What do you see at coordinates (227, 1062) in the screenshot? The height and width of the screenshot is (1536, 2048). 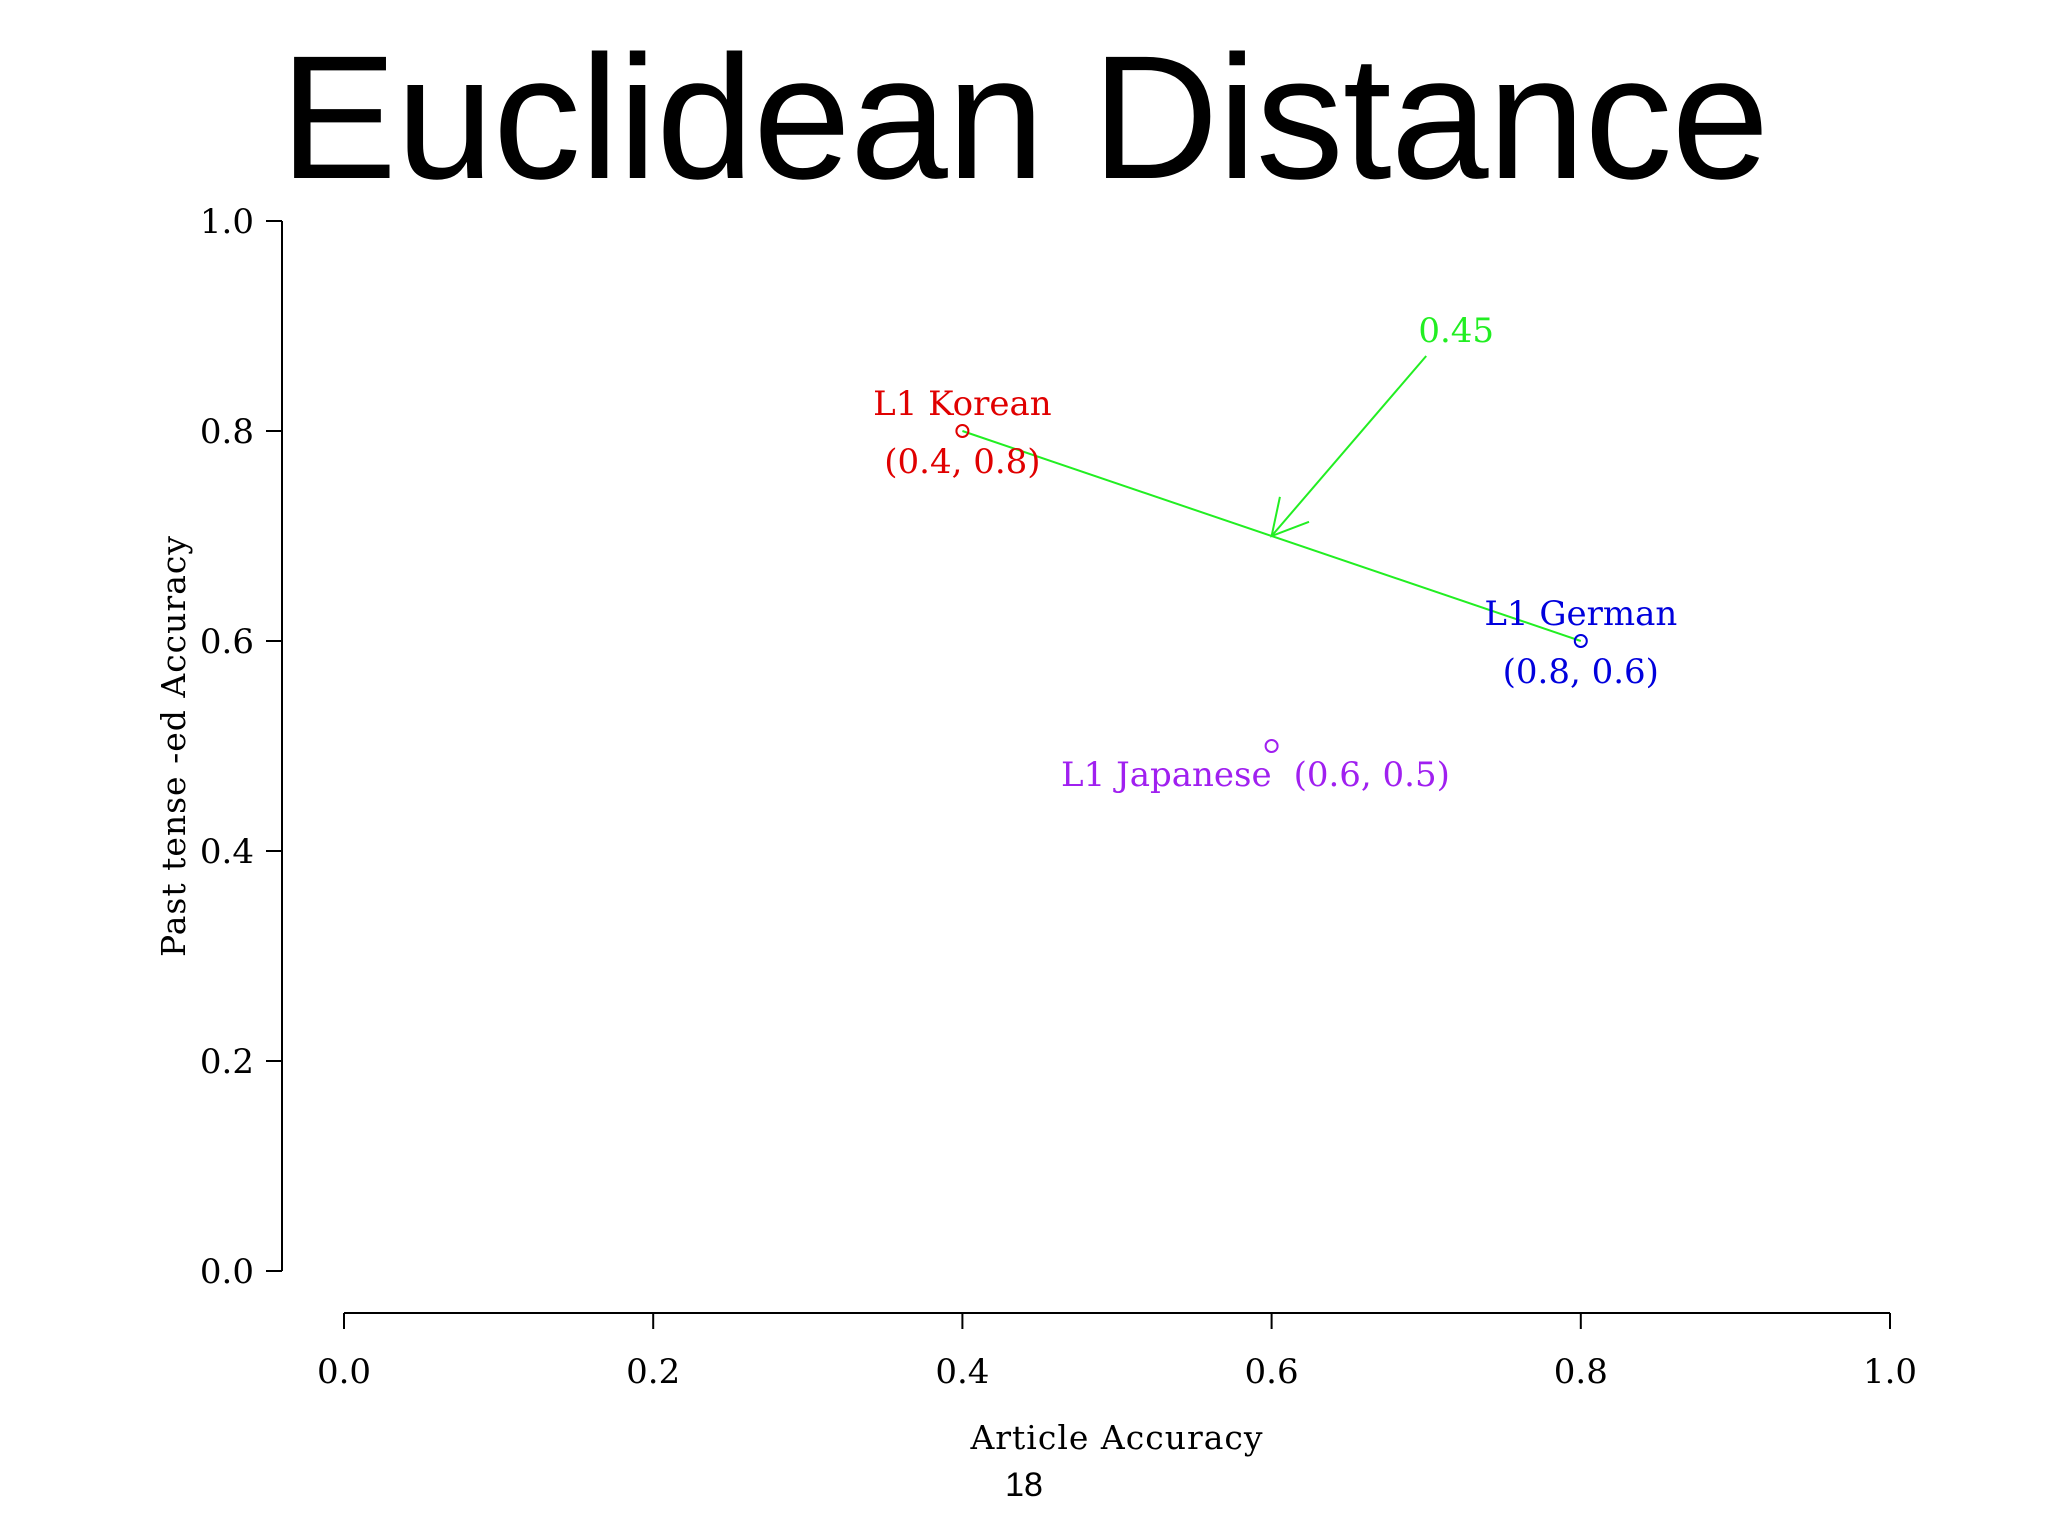 I see `y-tick-label: 0.2` at bounding box center [227, 1062].